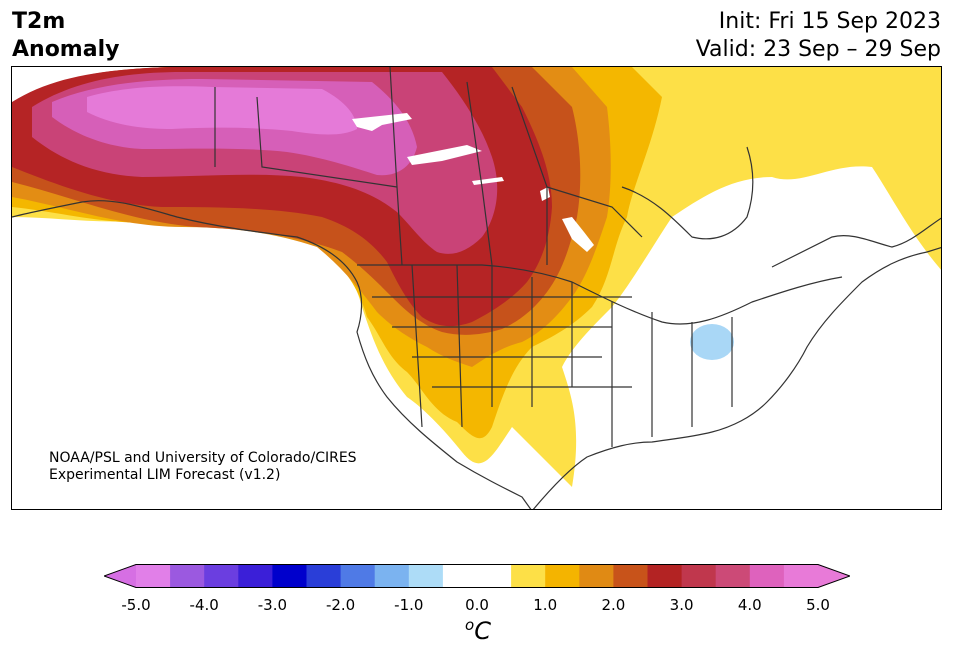 The width and height of the screenshot is (953, 656). Describe the element at coordinates (272, 605) in the screenshot. I see `colorbar-tick-label: -3.0` at that location.